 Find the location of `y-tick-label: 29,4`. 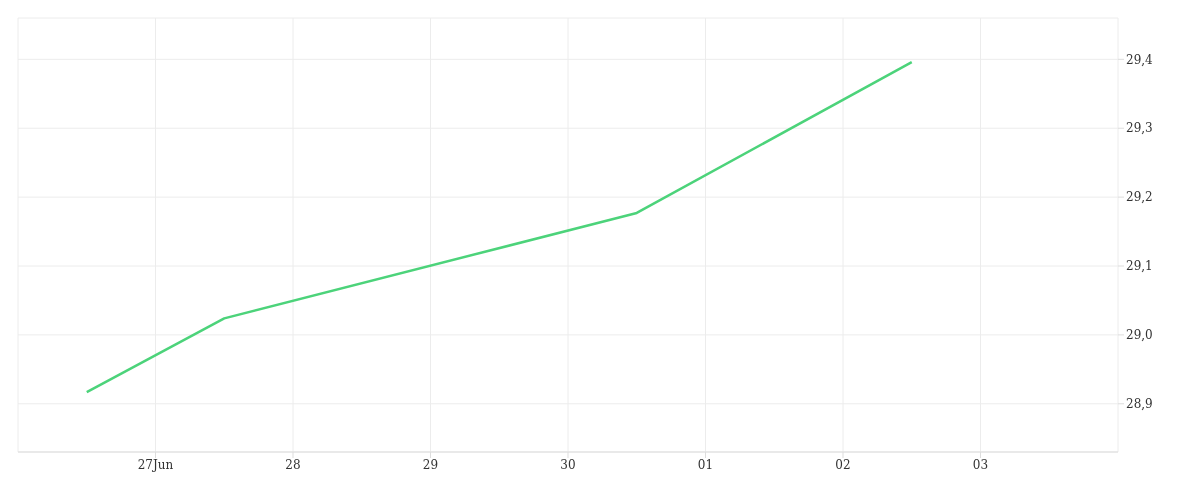

y-tick-label: 29,4 is located at coordinates (1140, 59).